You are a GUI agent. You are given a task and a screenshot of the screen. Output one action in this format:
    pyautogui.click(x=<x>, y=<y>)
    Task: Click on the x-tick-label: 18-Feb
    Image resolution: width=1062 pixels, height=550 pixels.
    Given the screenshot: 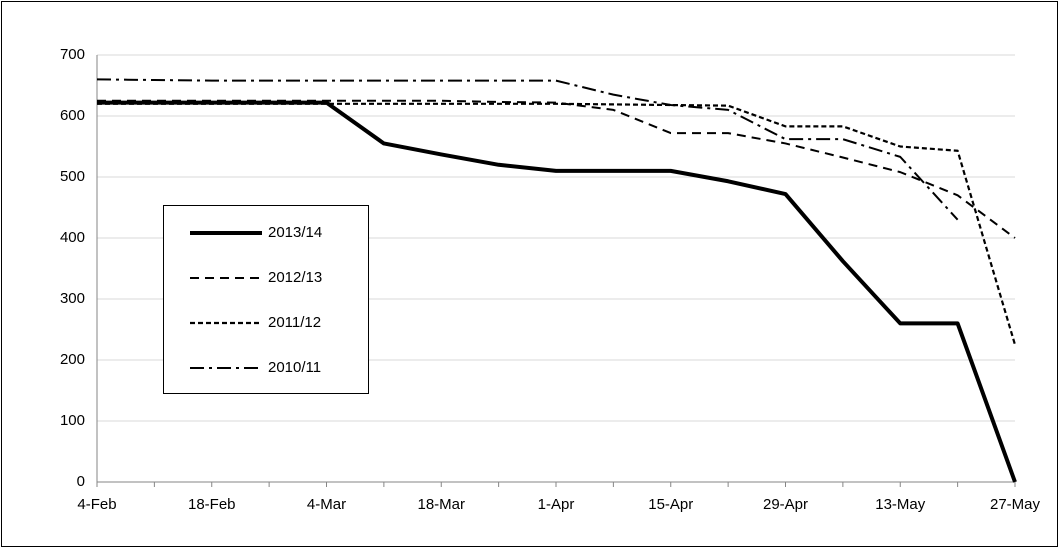 What is the action you would take?
    pyautogui.click(x=212, y=504)
    